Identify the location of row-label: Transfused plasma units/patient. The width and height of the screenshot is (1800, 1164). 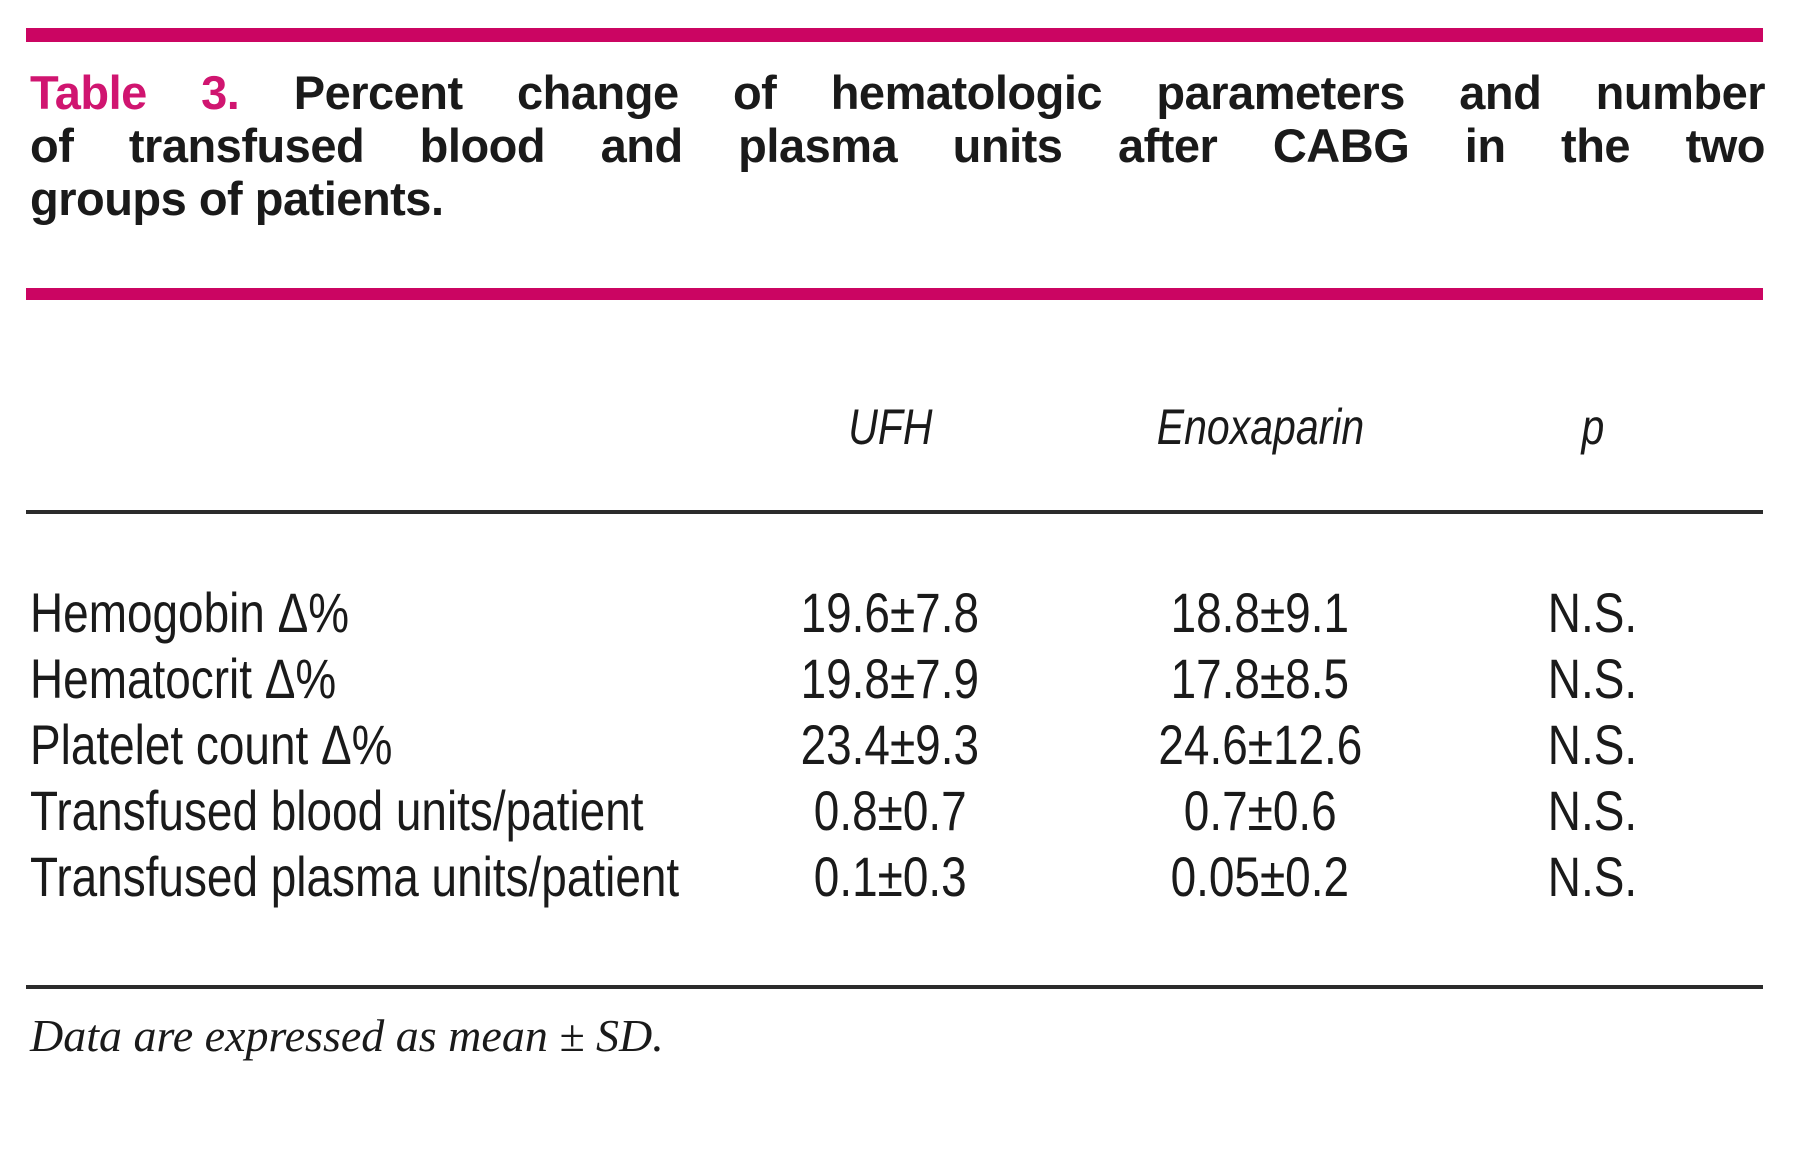
(355, 876).